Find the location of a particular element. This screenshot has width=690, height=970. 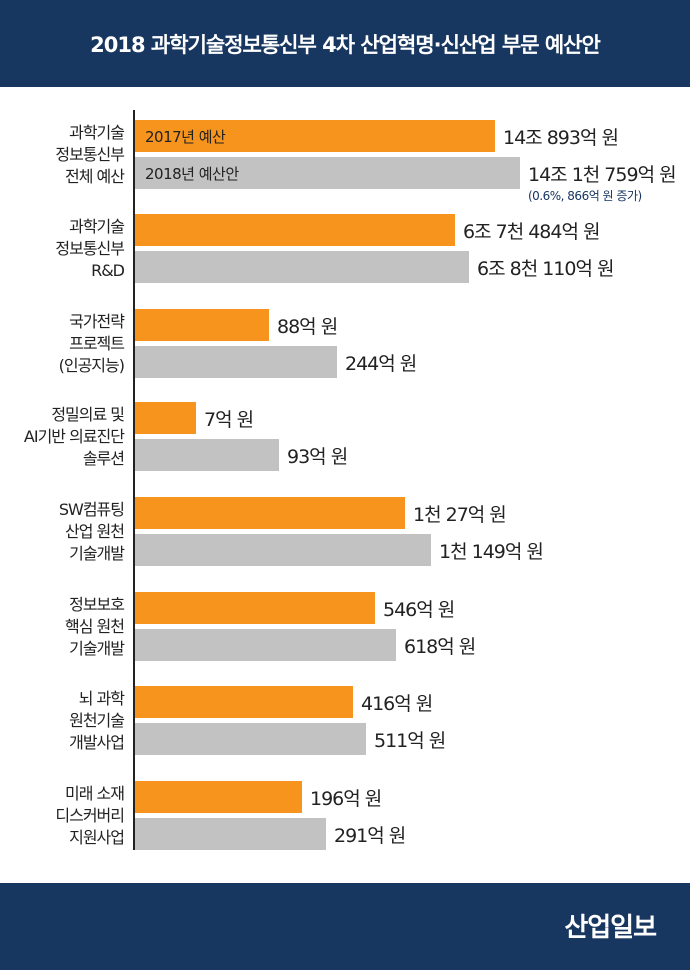

category-label-line: 솔루션 is located at coordinates (103, 458).